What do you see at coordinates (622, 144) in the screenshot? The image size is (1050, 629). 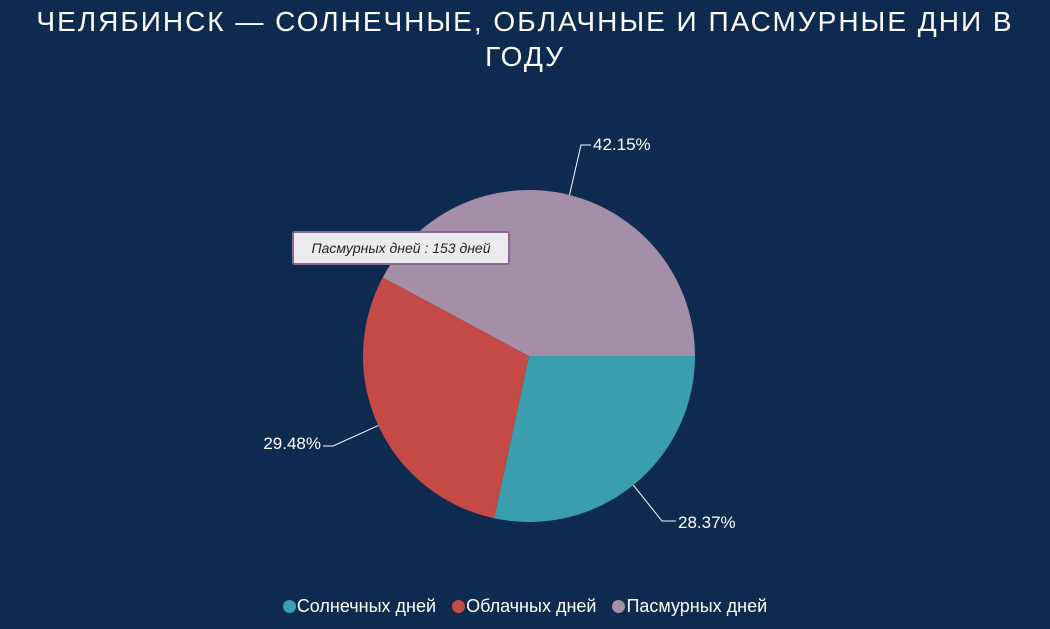 I see `data-label-3: 42.15%` at bounding box center [622, 144].